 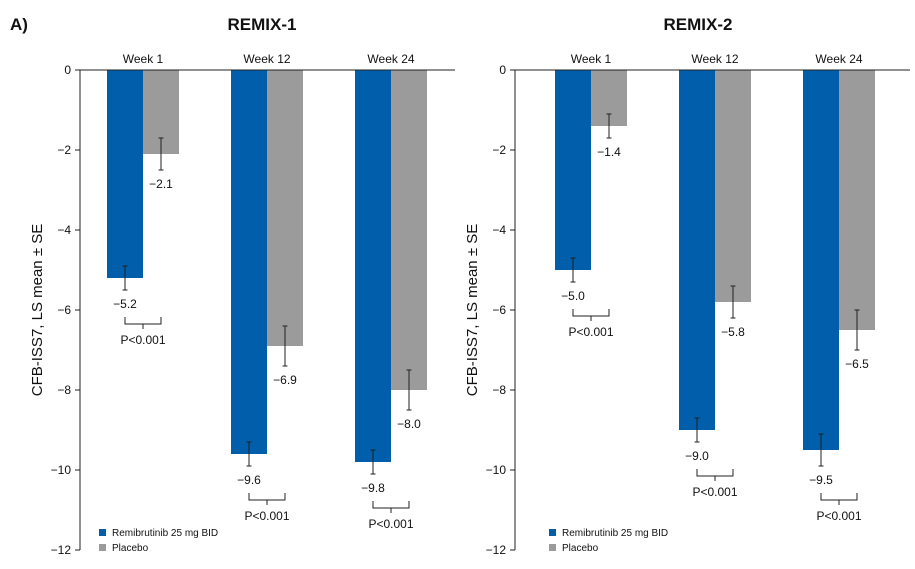 I want to click on value-label: −9.5, so click(x=821, y=480).